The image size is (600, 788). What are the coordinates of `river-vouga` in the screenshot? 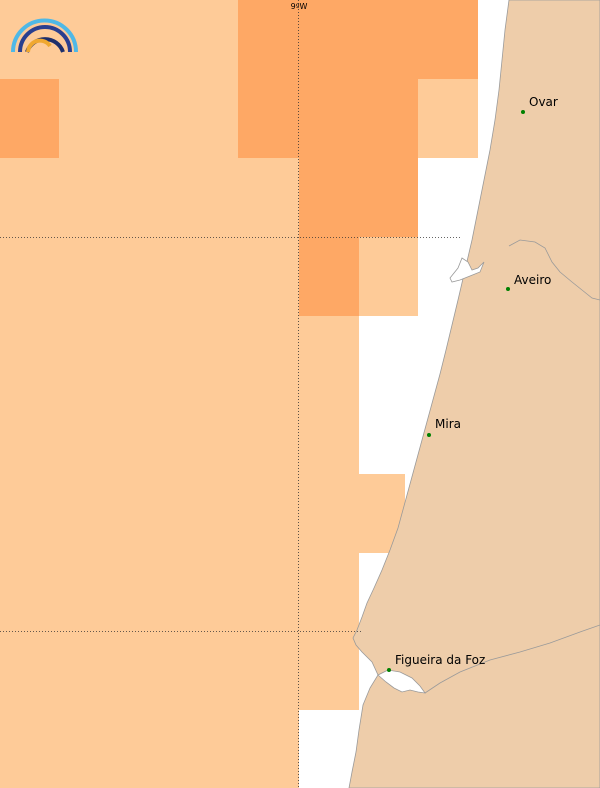 It's located at (554, 270).